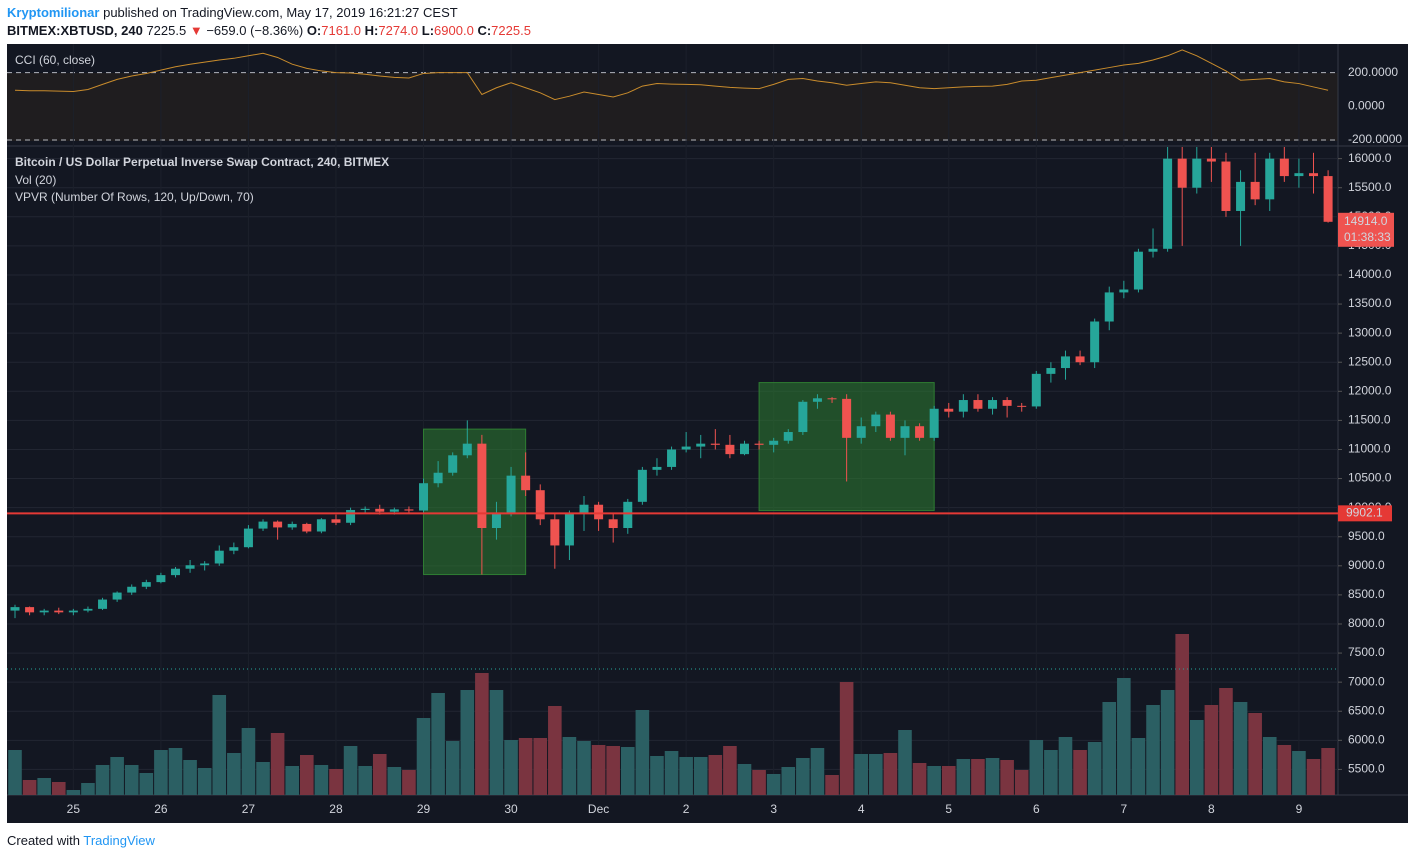 The width and height of the screenshot is (1415, 859). What do you see at coordinates (1370, 390) in the screenshot?
I see `y-tick-label: 12000.0` at bounding box center [1370, 390].